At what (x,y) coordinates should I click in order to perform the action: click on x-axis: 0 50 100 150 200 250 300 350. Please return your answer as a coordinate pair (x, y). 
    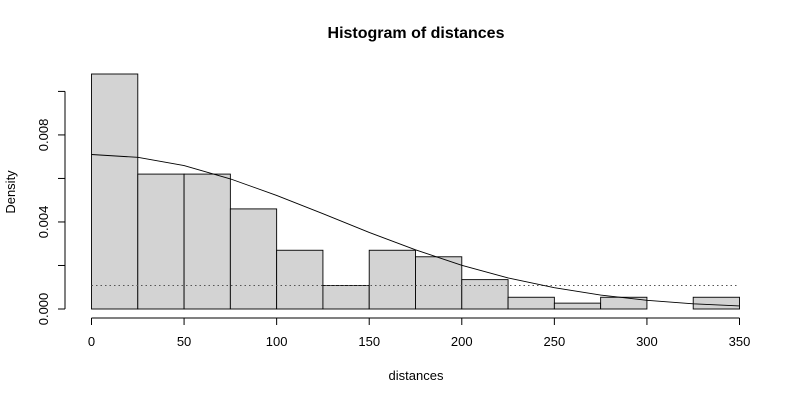
    Looking at the image, I should click on (419, 333).